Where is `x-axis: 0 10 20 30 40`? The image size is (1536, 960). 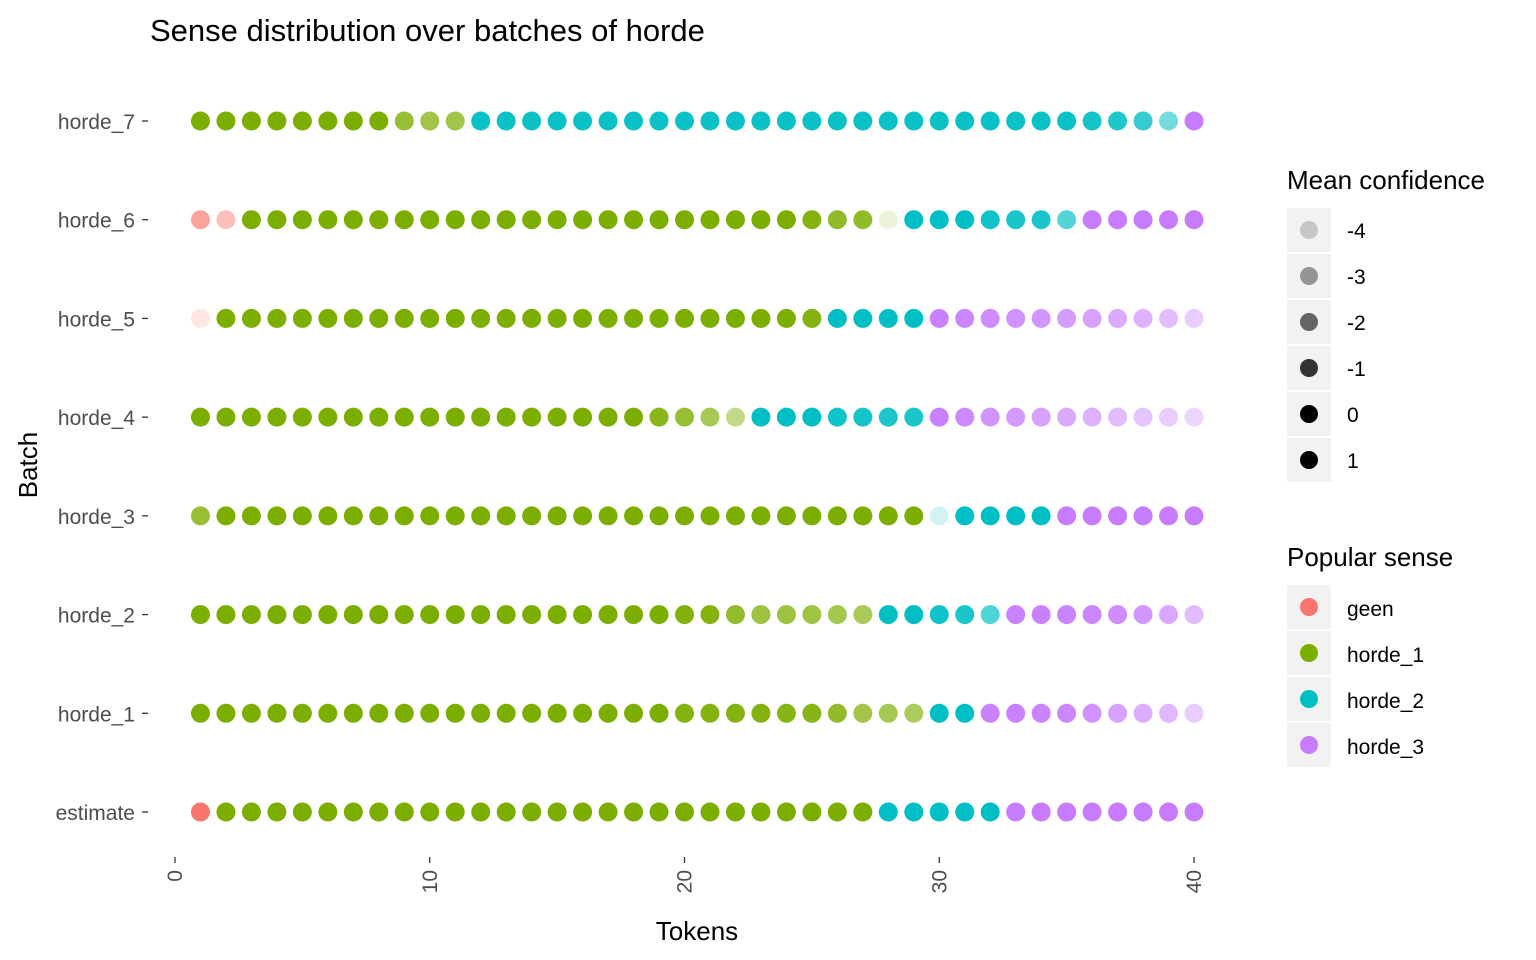 x-axis: 0 10 20 30 40 is located at coordinates (685, 875).